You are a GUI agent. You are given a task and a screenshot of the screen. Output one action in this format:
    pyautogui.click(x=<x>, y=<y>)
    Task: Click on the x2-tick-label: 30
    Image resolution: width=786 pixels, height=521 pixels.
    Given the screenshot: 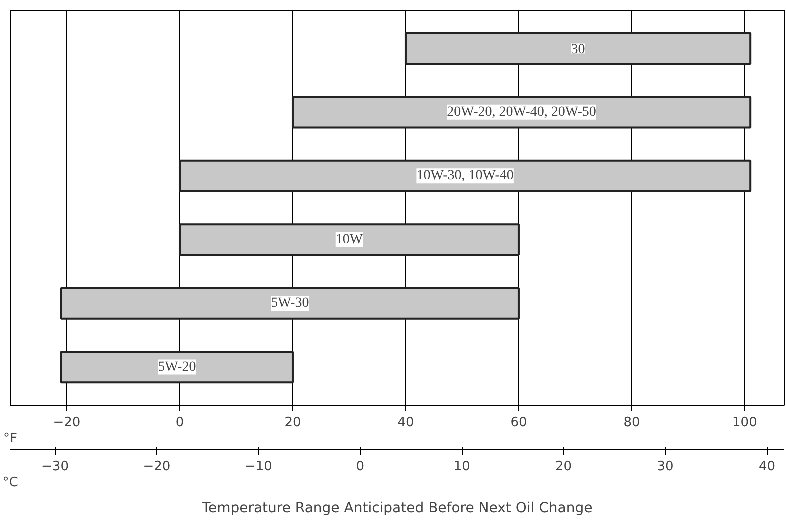 What is the action you would take?
    pyautogui.click(x=665, y=467)
    